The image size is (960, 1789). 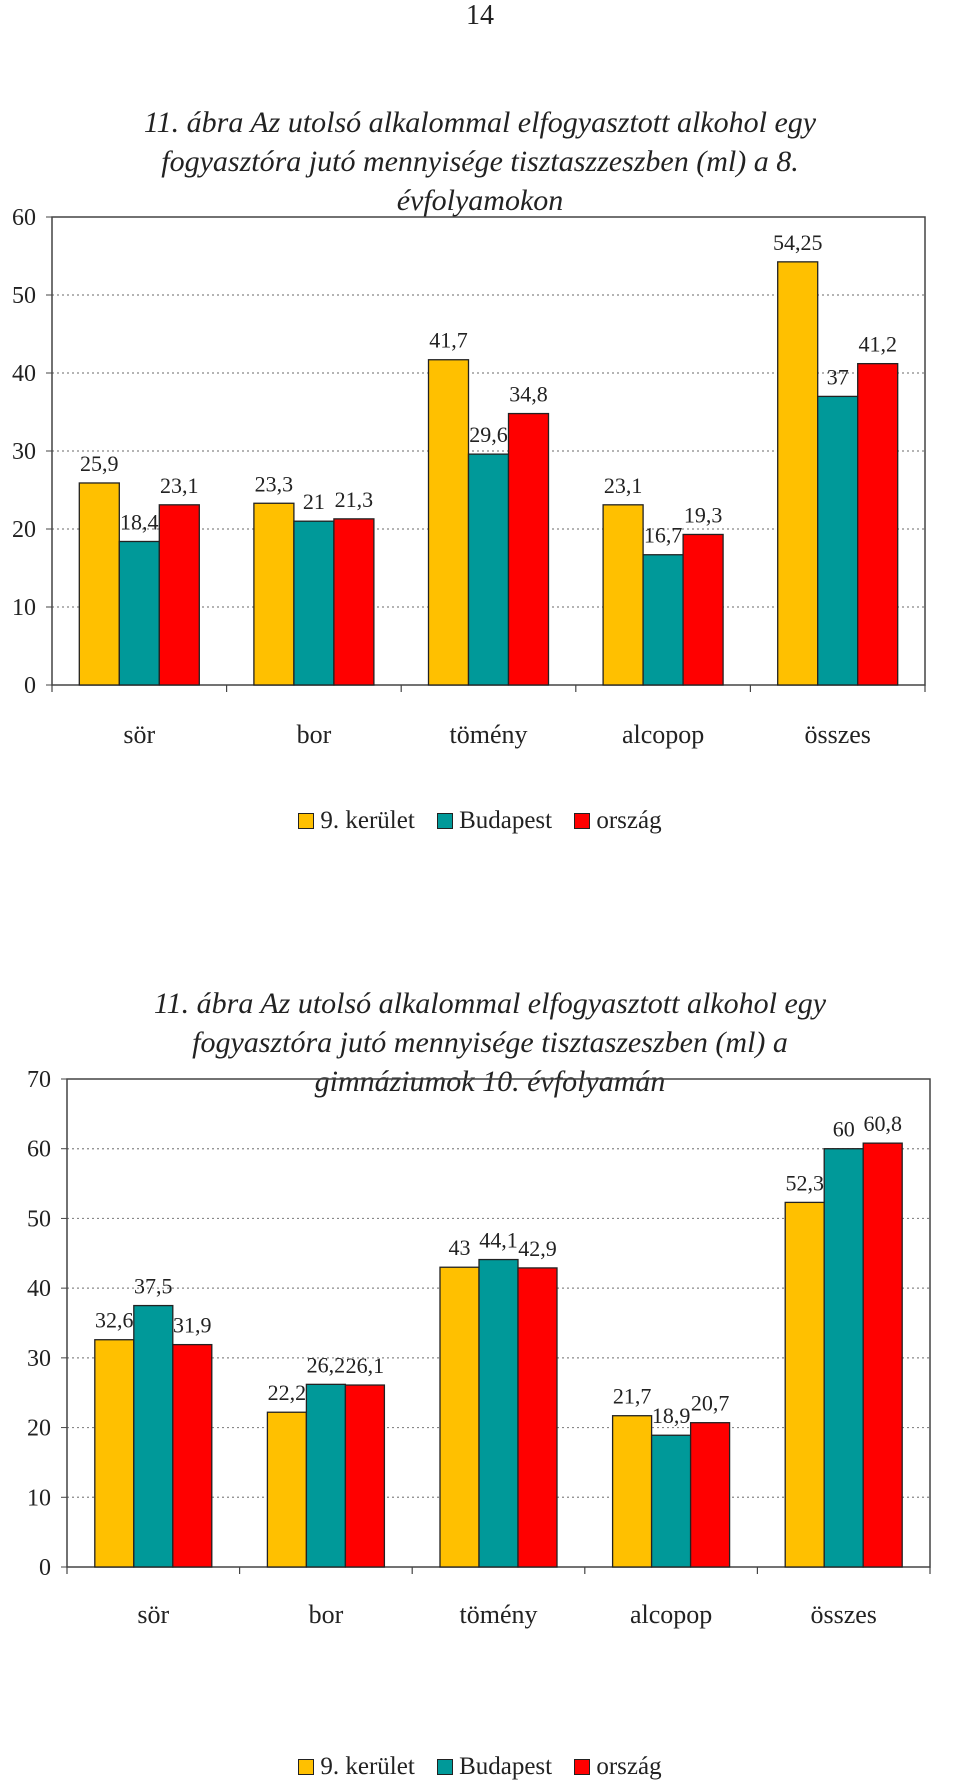 I want to click on chart-title-line: gimnáziumok 10. évfolyamán, so click(x=490, y=1081).